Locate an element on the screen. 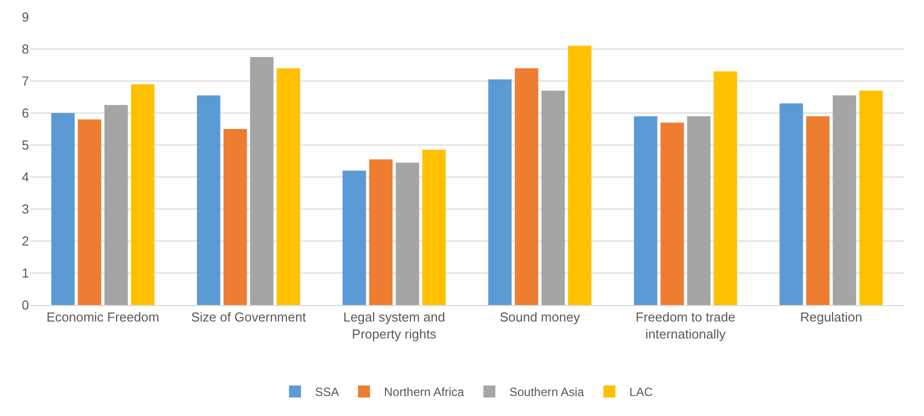 The image size is (924, 416). y-tick-label: 1 is located at coordinates (25, 273).